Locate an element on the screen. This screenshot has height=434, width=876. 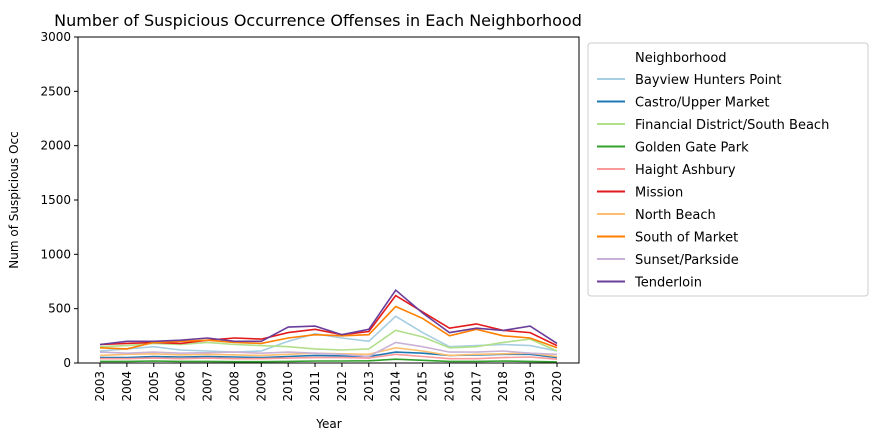
x-tick-label: 2013 is located at coordinates (369, 386).